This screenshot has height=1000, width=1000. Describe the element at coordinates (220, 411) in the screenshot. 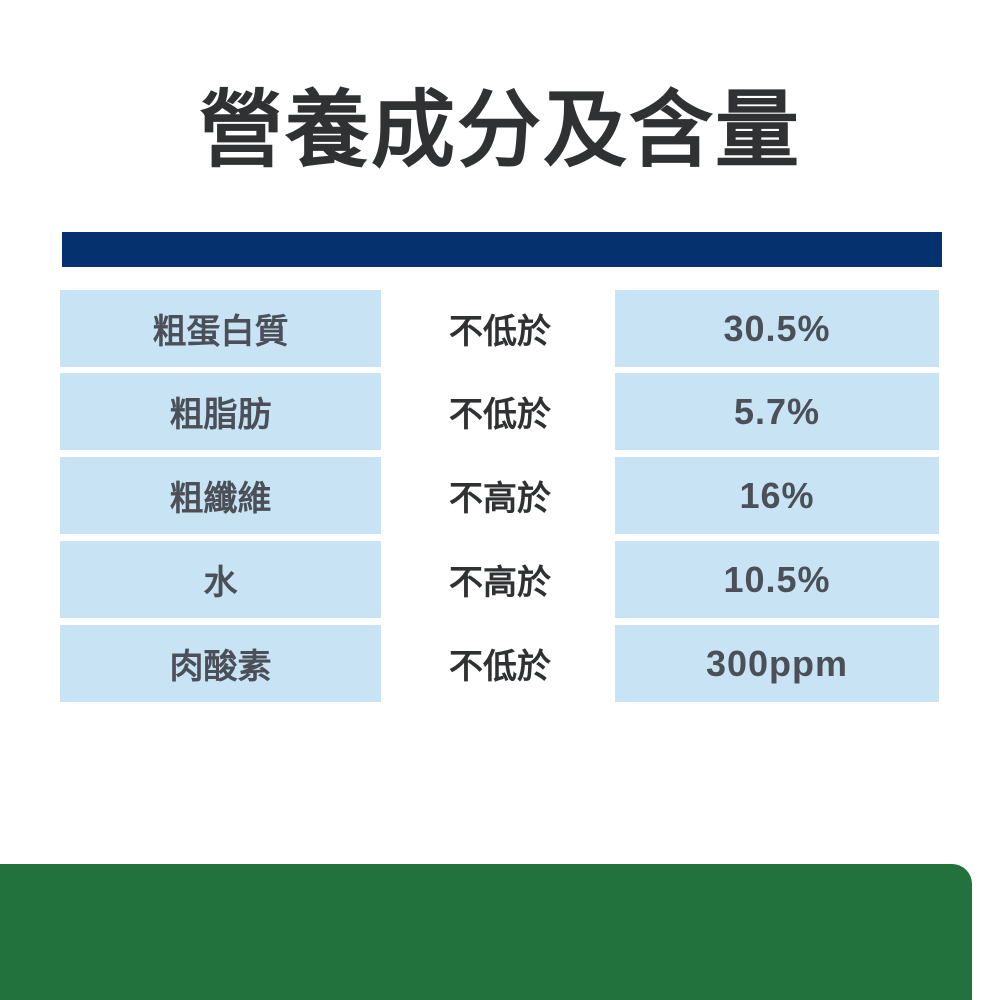

I see `nutrient-name: 粗脂肪` at that location.